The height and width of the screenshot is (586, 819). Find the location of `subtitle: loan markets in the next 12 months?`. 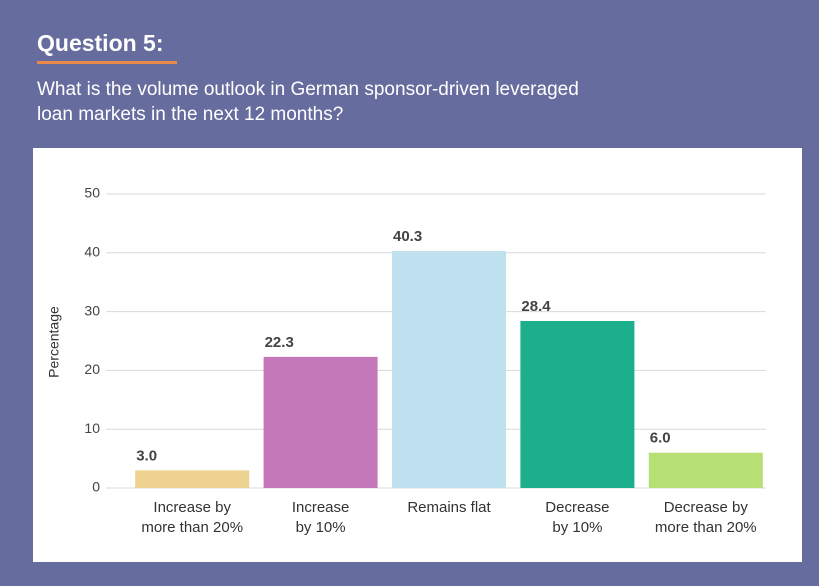

subtitle: loan markets in the next 12 months? is located at coordinates (190, 114).